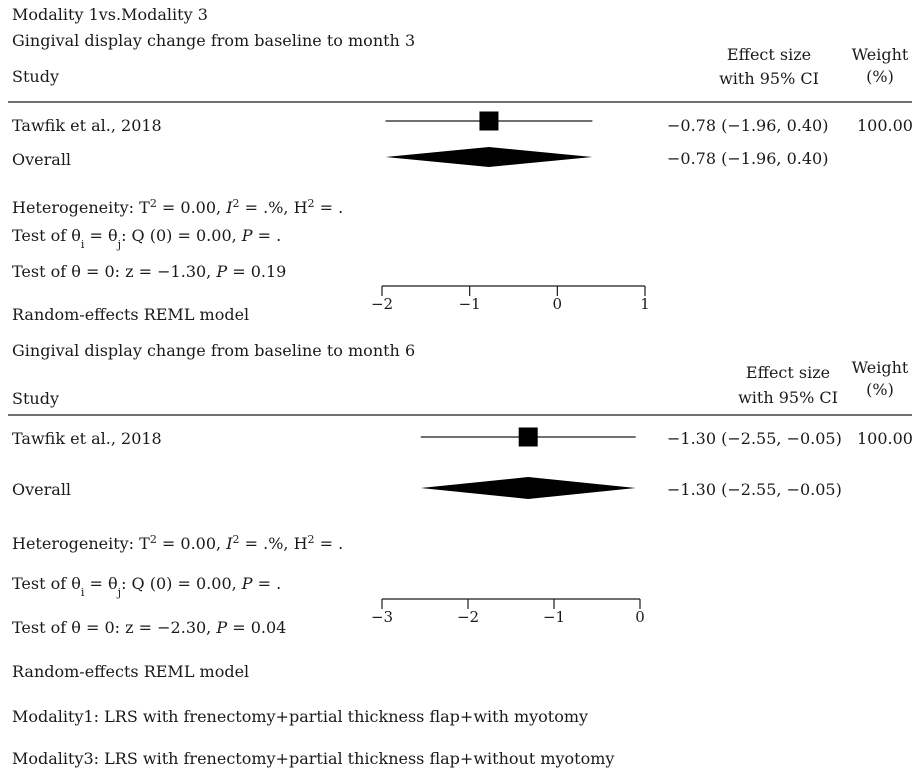  I want to click on study-effect-label: −1.30 (−2.55, −0.05), so click(754, 438).